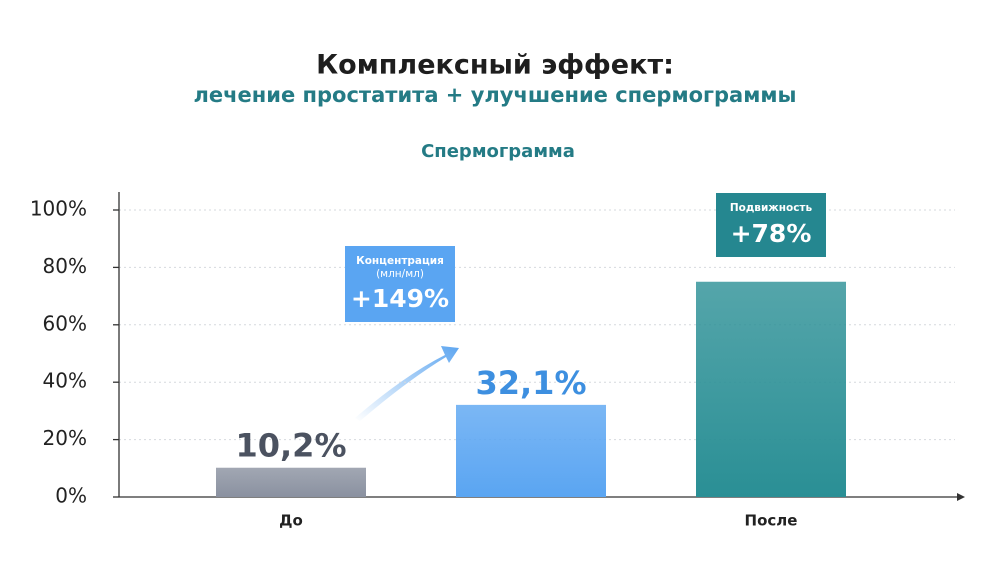 The height and width of the screenshot is (575, 990). Describe the element at coordinates (498, 151) in the screenshot. I see `plot-title: Спермограмма` at that location.